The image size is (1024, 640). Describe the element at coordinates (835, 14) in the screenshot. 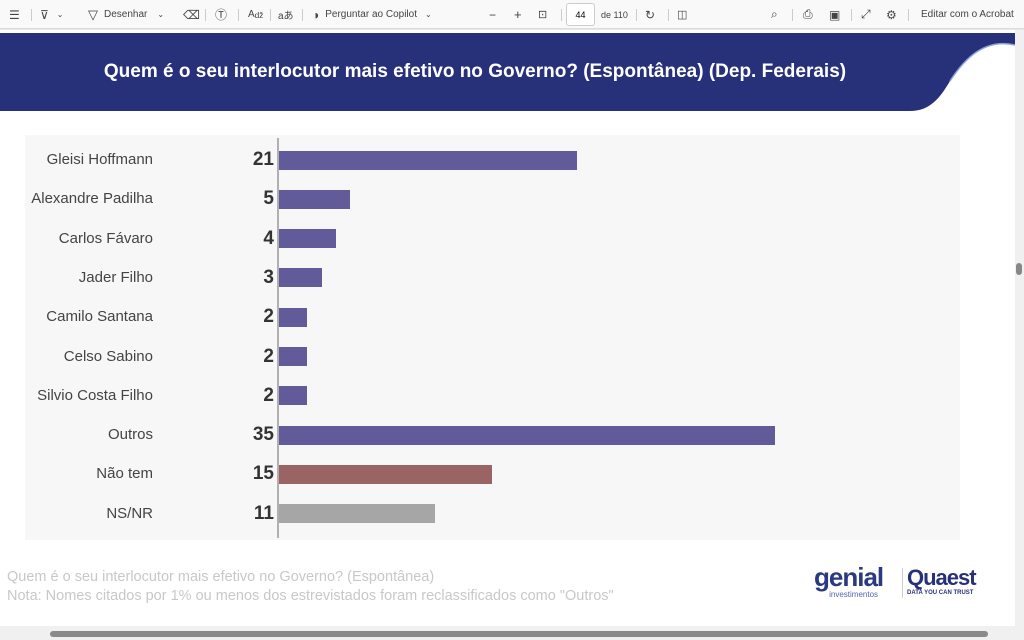

I see `save-icon: ▣` at that location.